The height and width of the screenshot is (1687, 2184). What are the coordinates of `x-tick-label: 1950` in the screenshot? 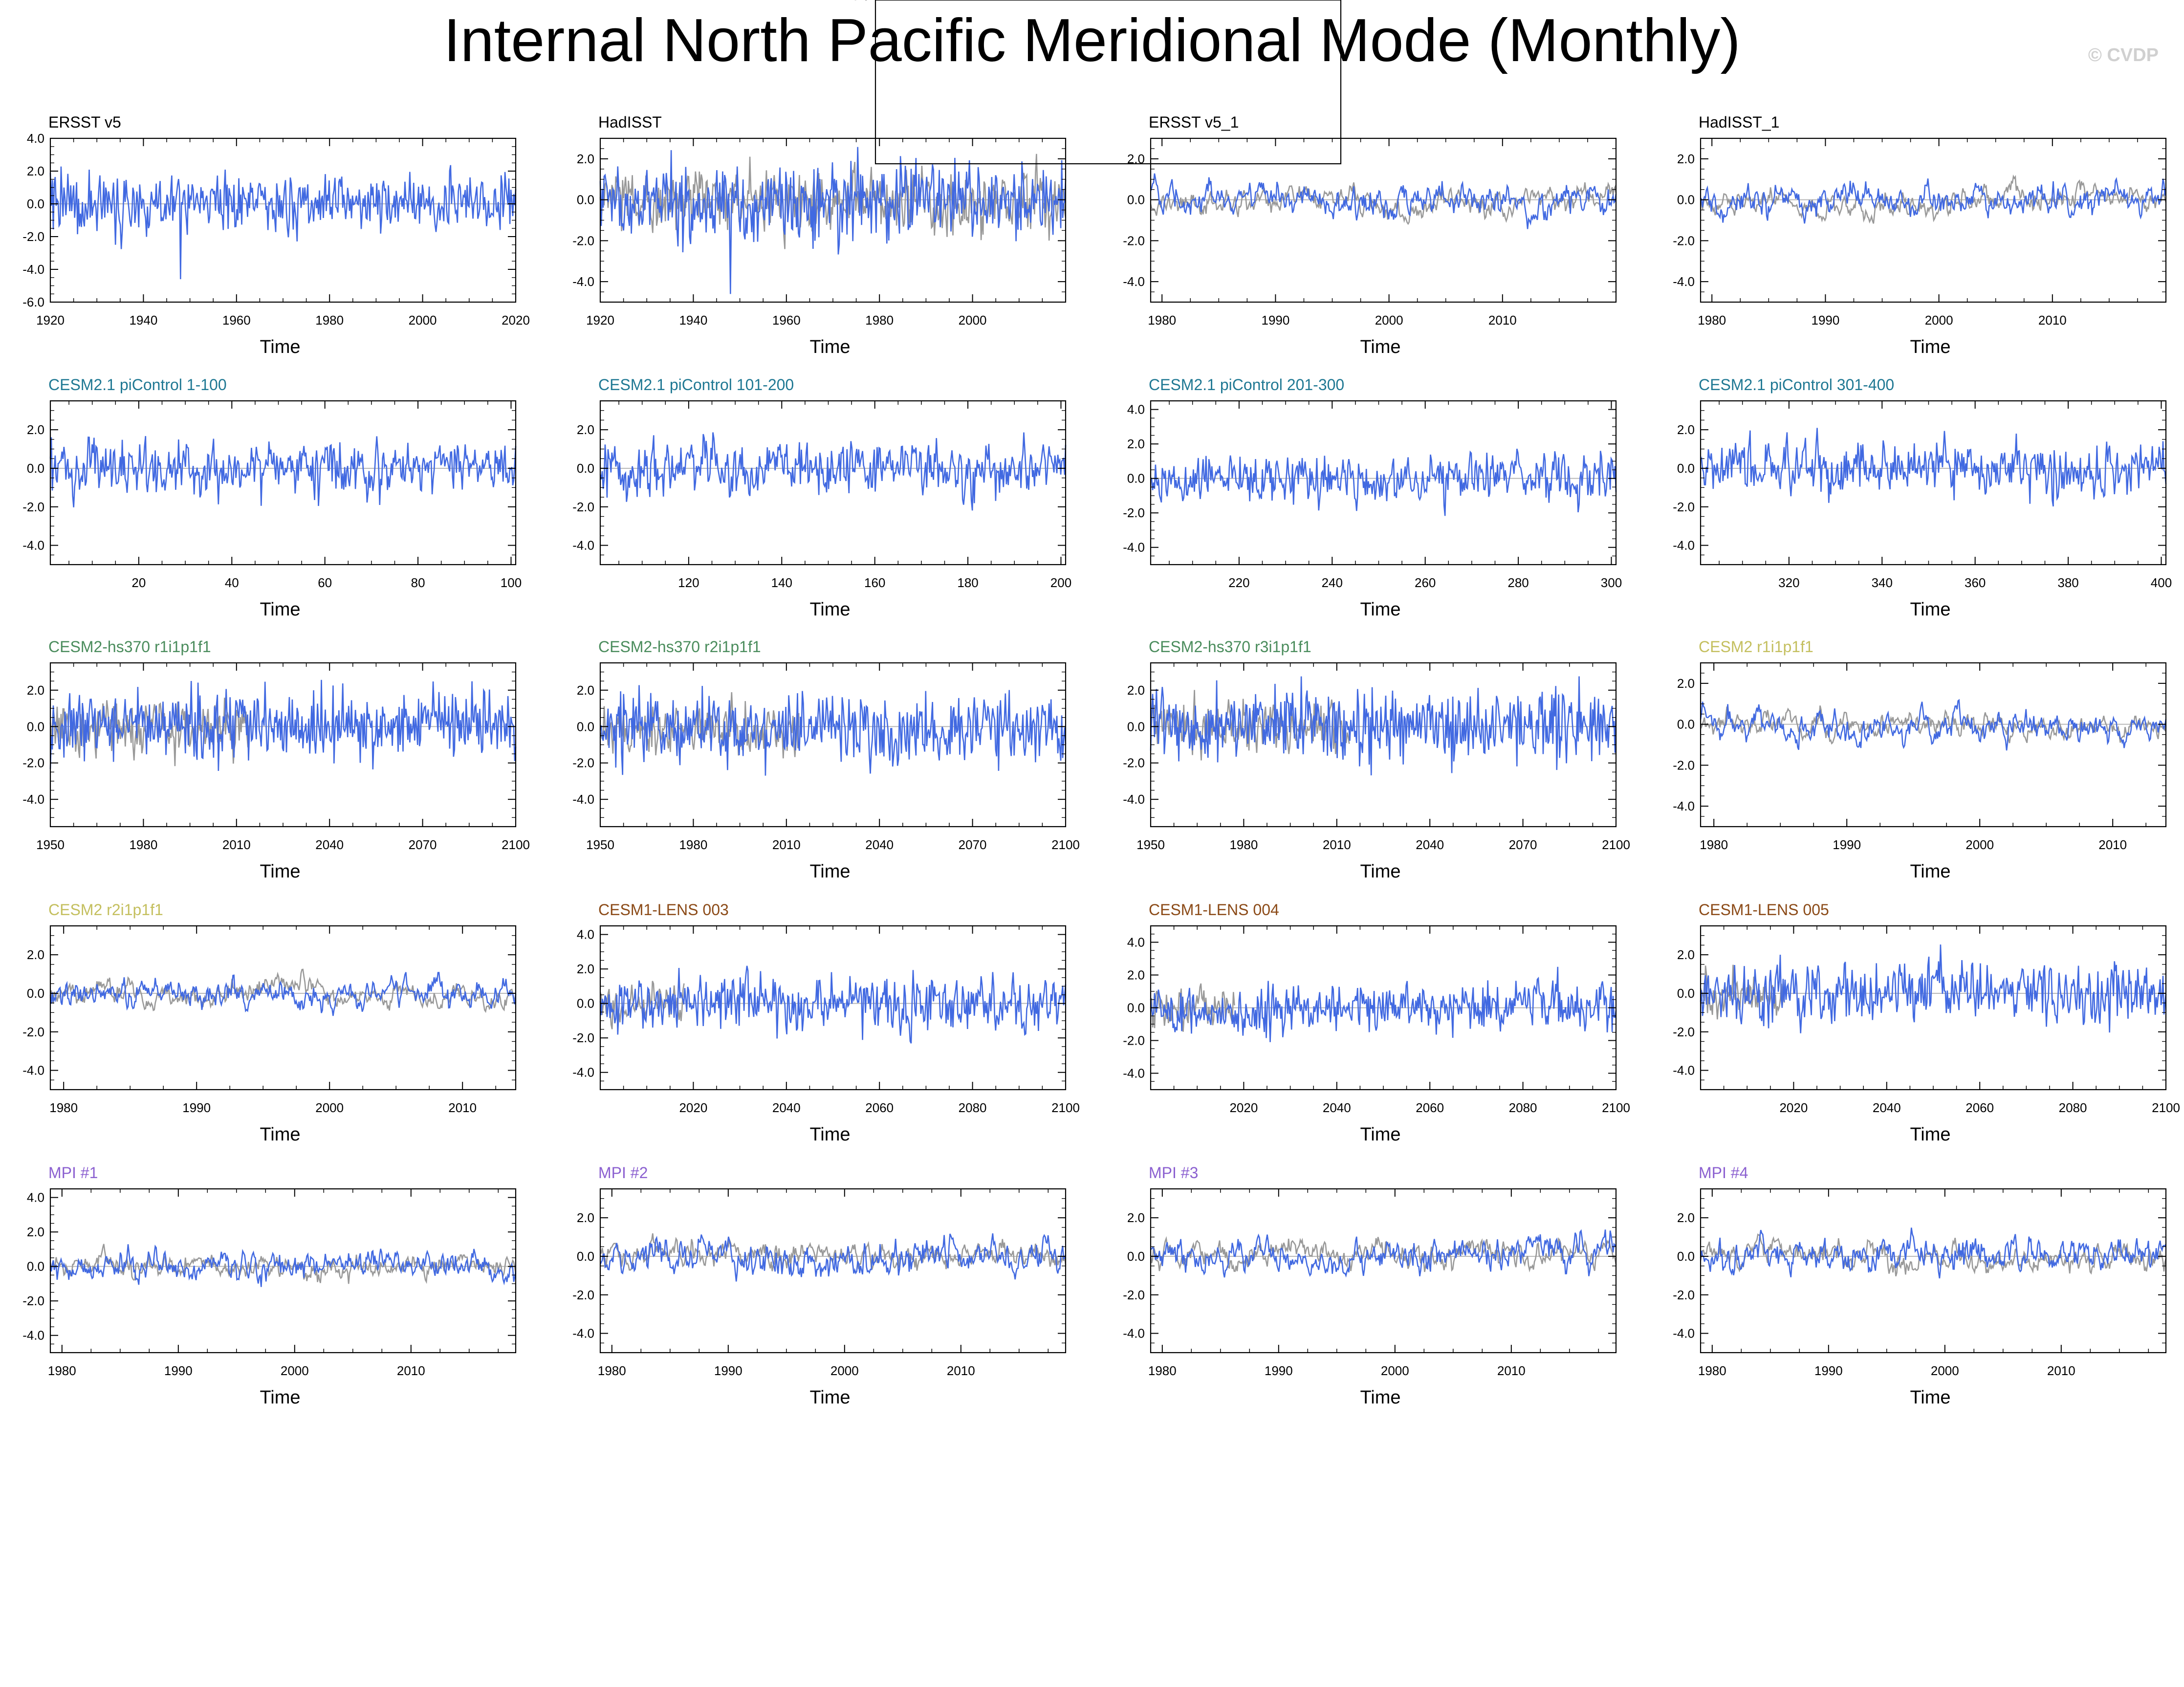 It's located at (1150, 844).